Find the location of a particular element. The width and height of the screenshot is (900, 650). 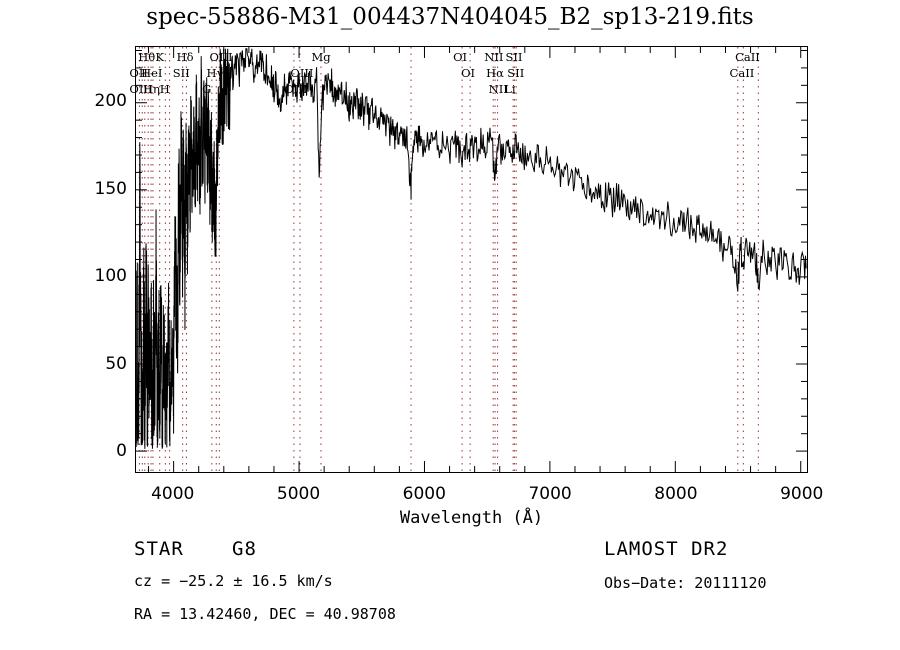

spectral-line-label: G is located at coordinates (207, 89).